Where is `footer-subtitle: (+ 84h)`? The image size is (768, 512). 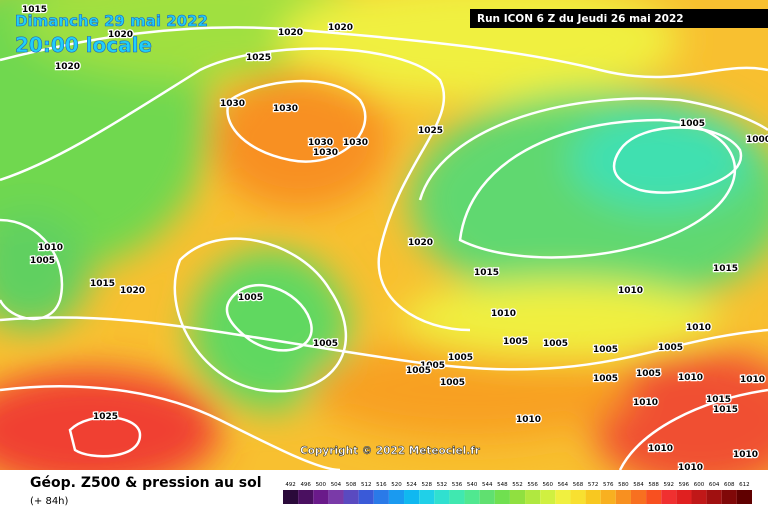
footer-subtitle: (+ 84h) is located at coordinates (49, 501).